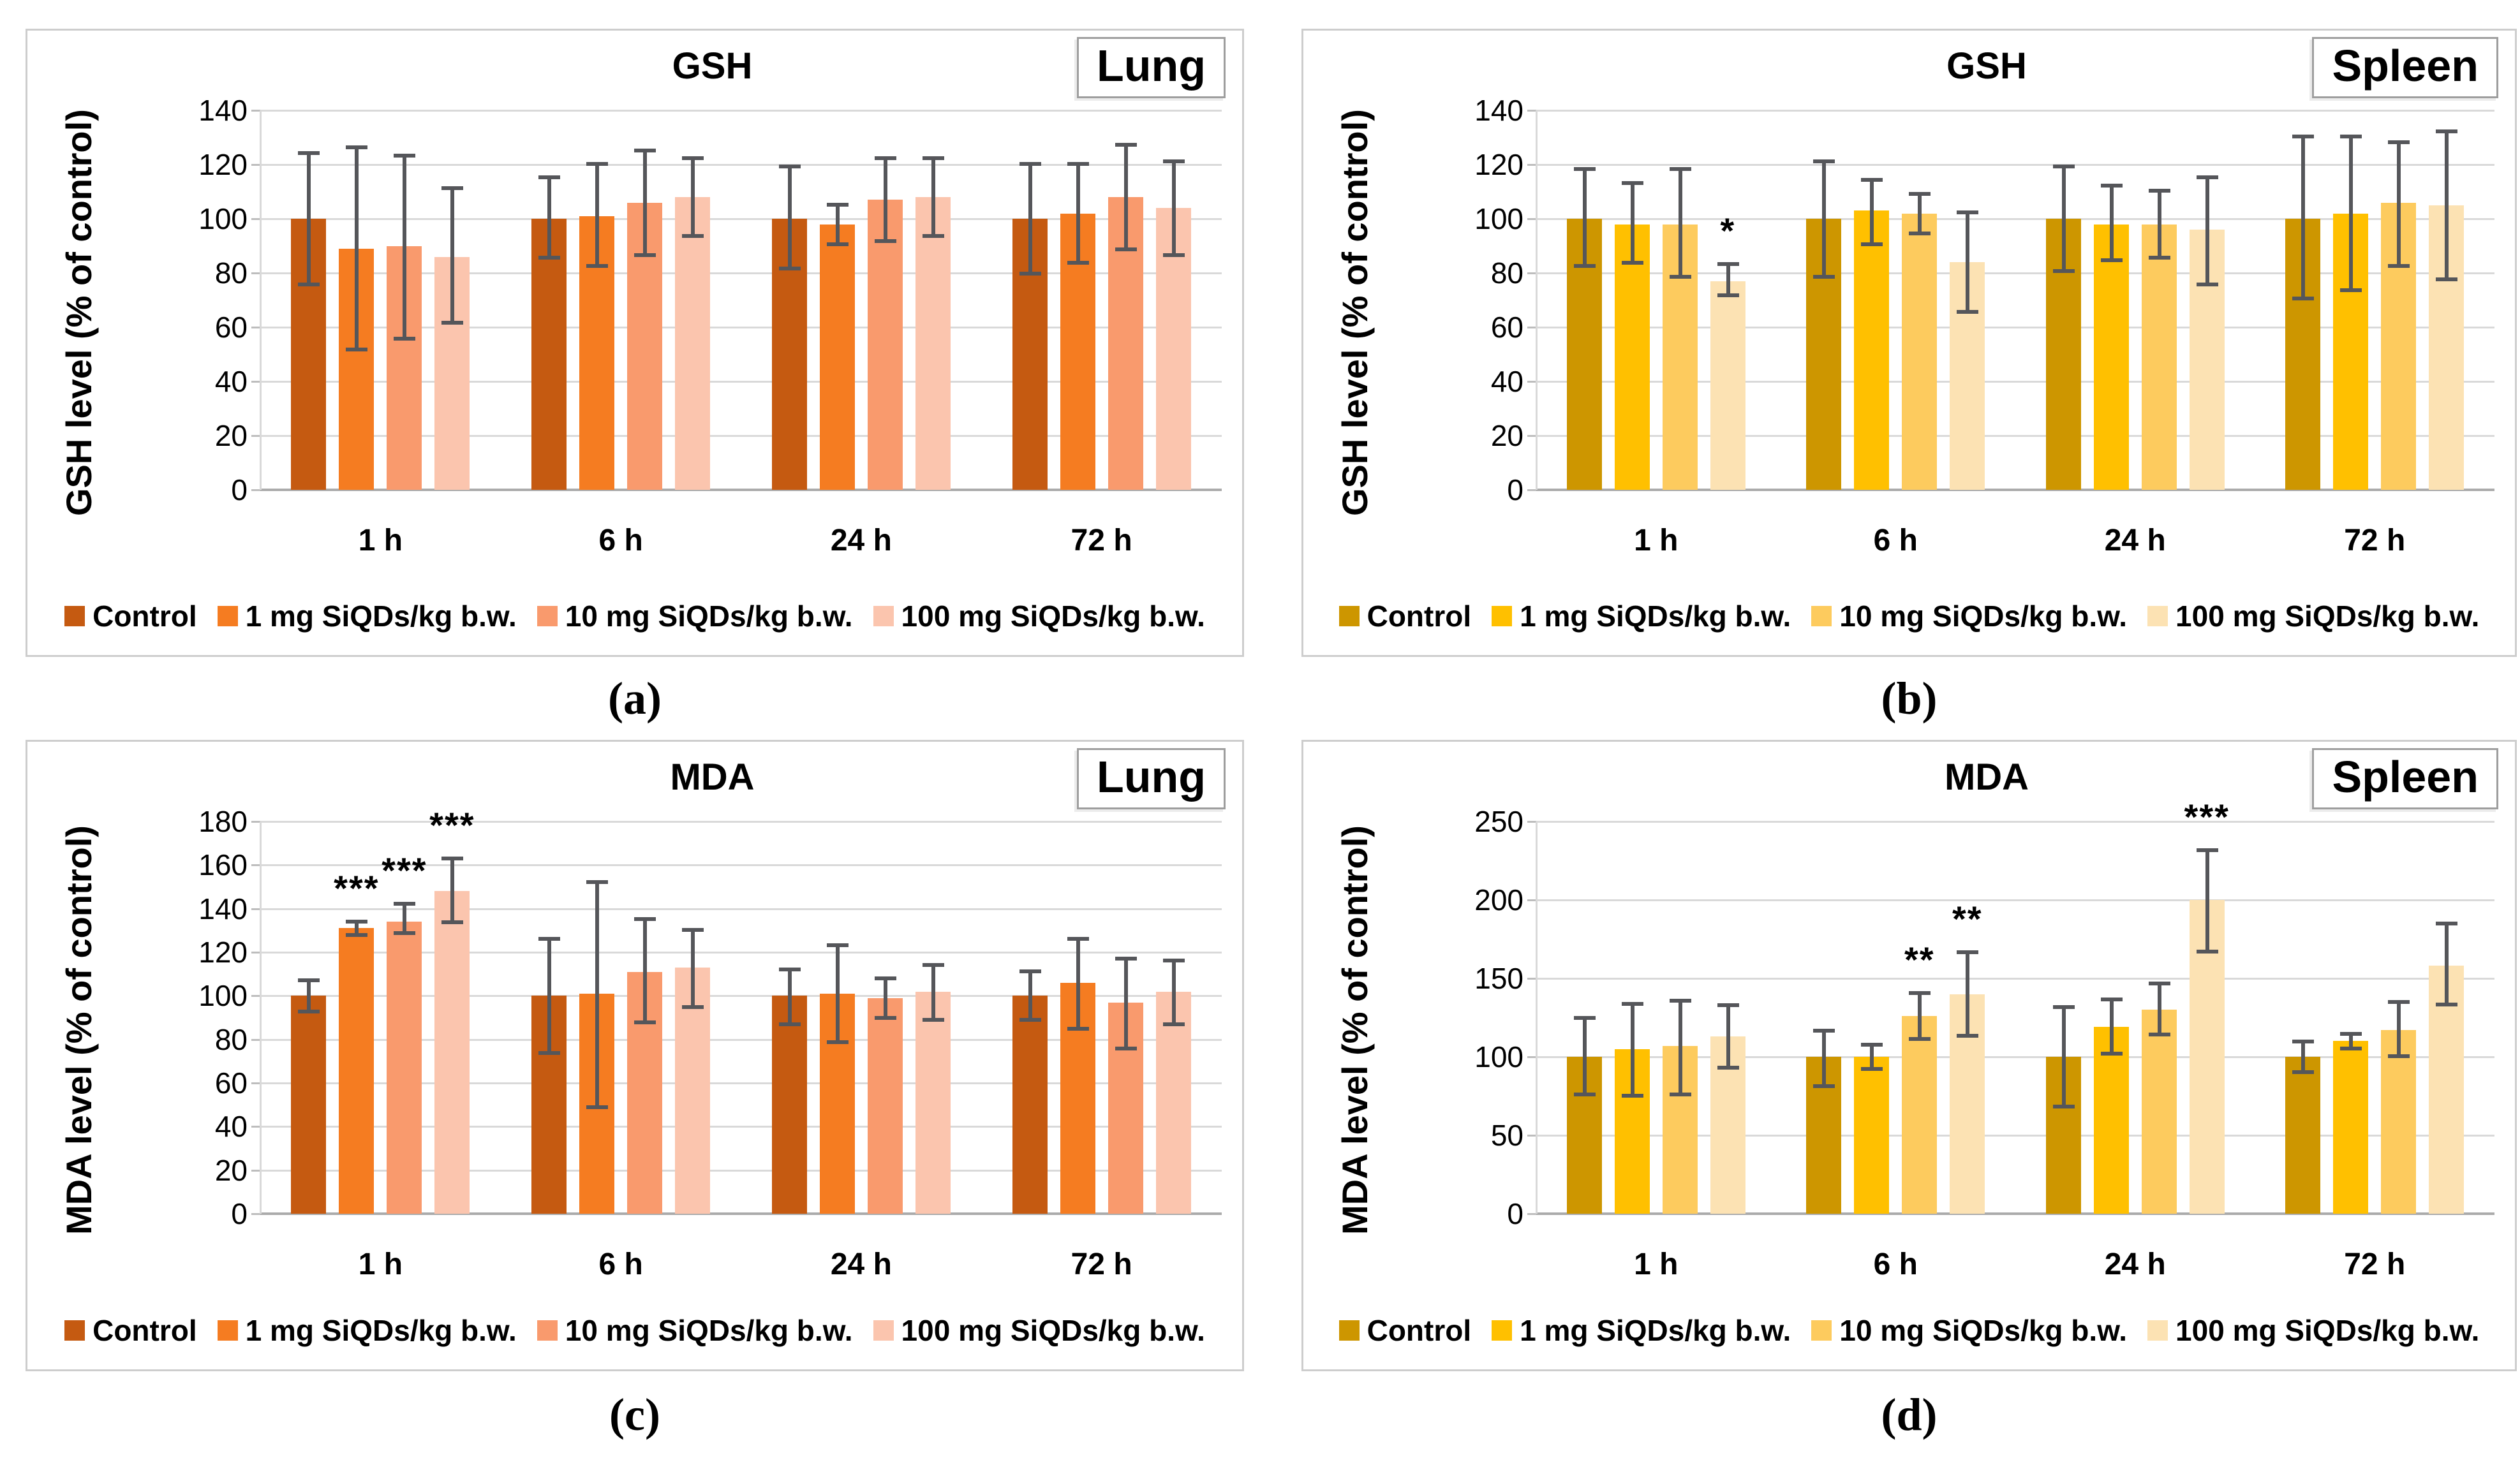 This screenshot has width=2520, height=1458. I want to click on legend-label: 10 mg SiQDs/kg b.w., so click(1983, 616).